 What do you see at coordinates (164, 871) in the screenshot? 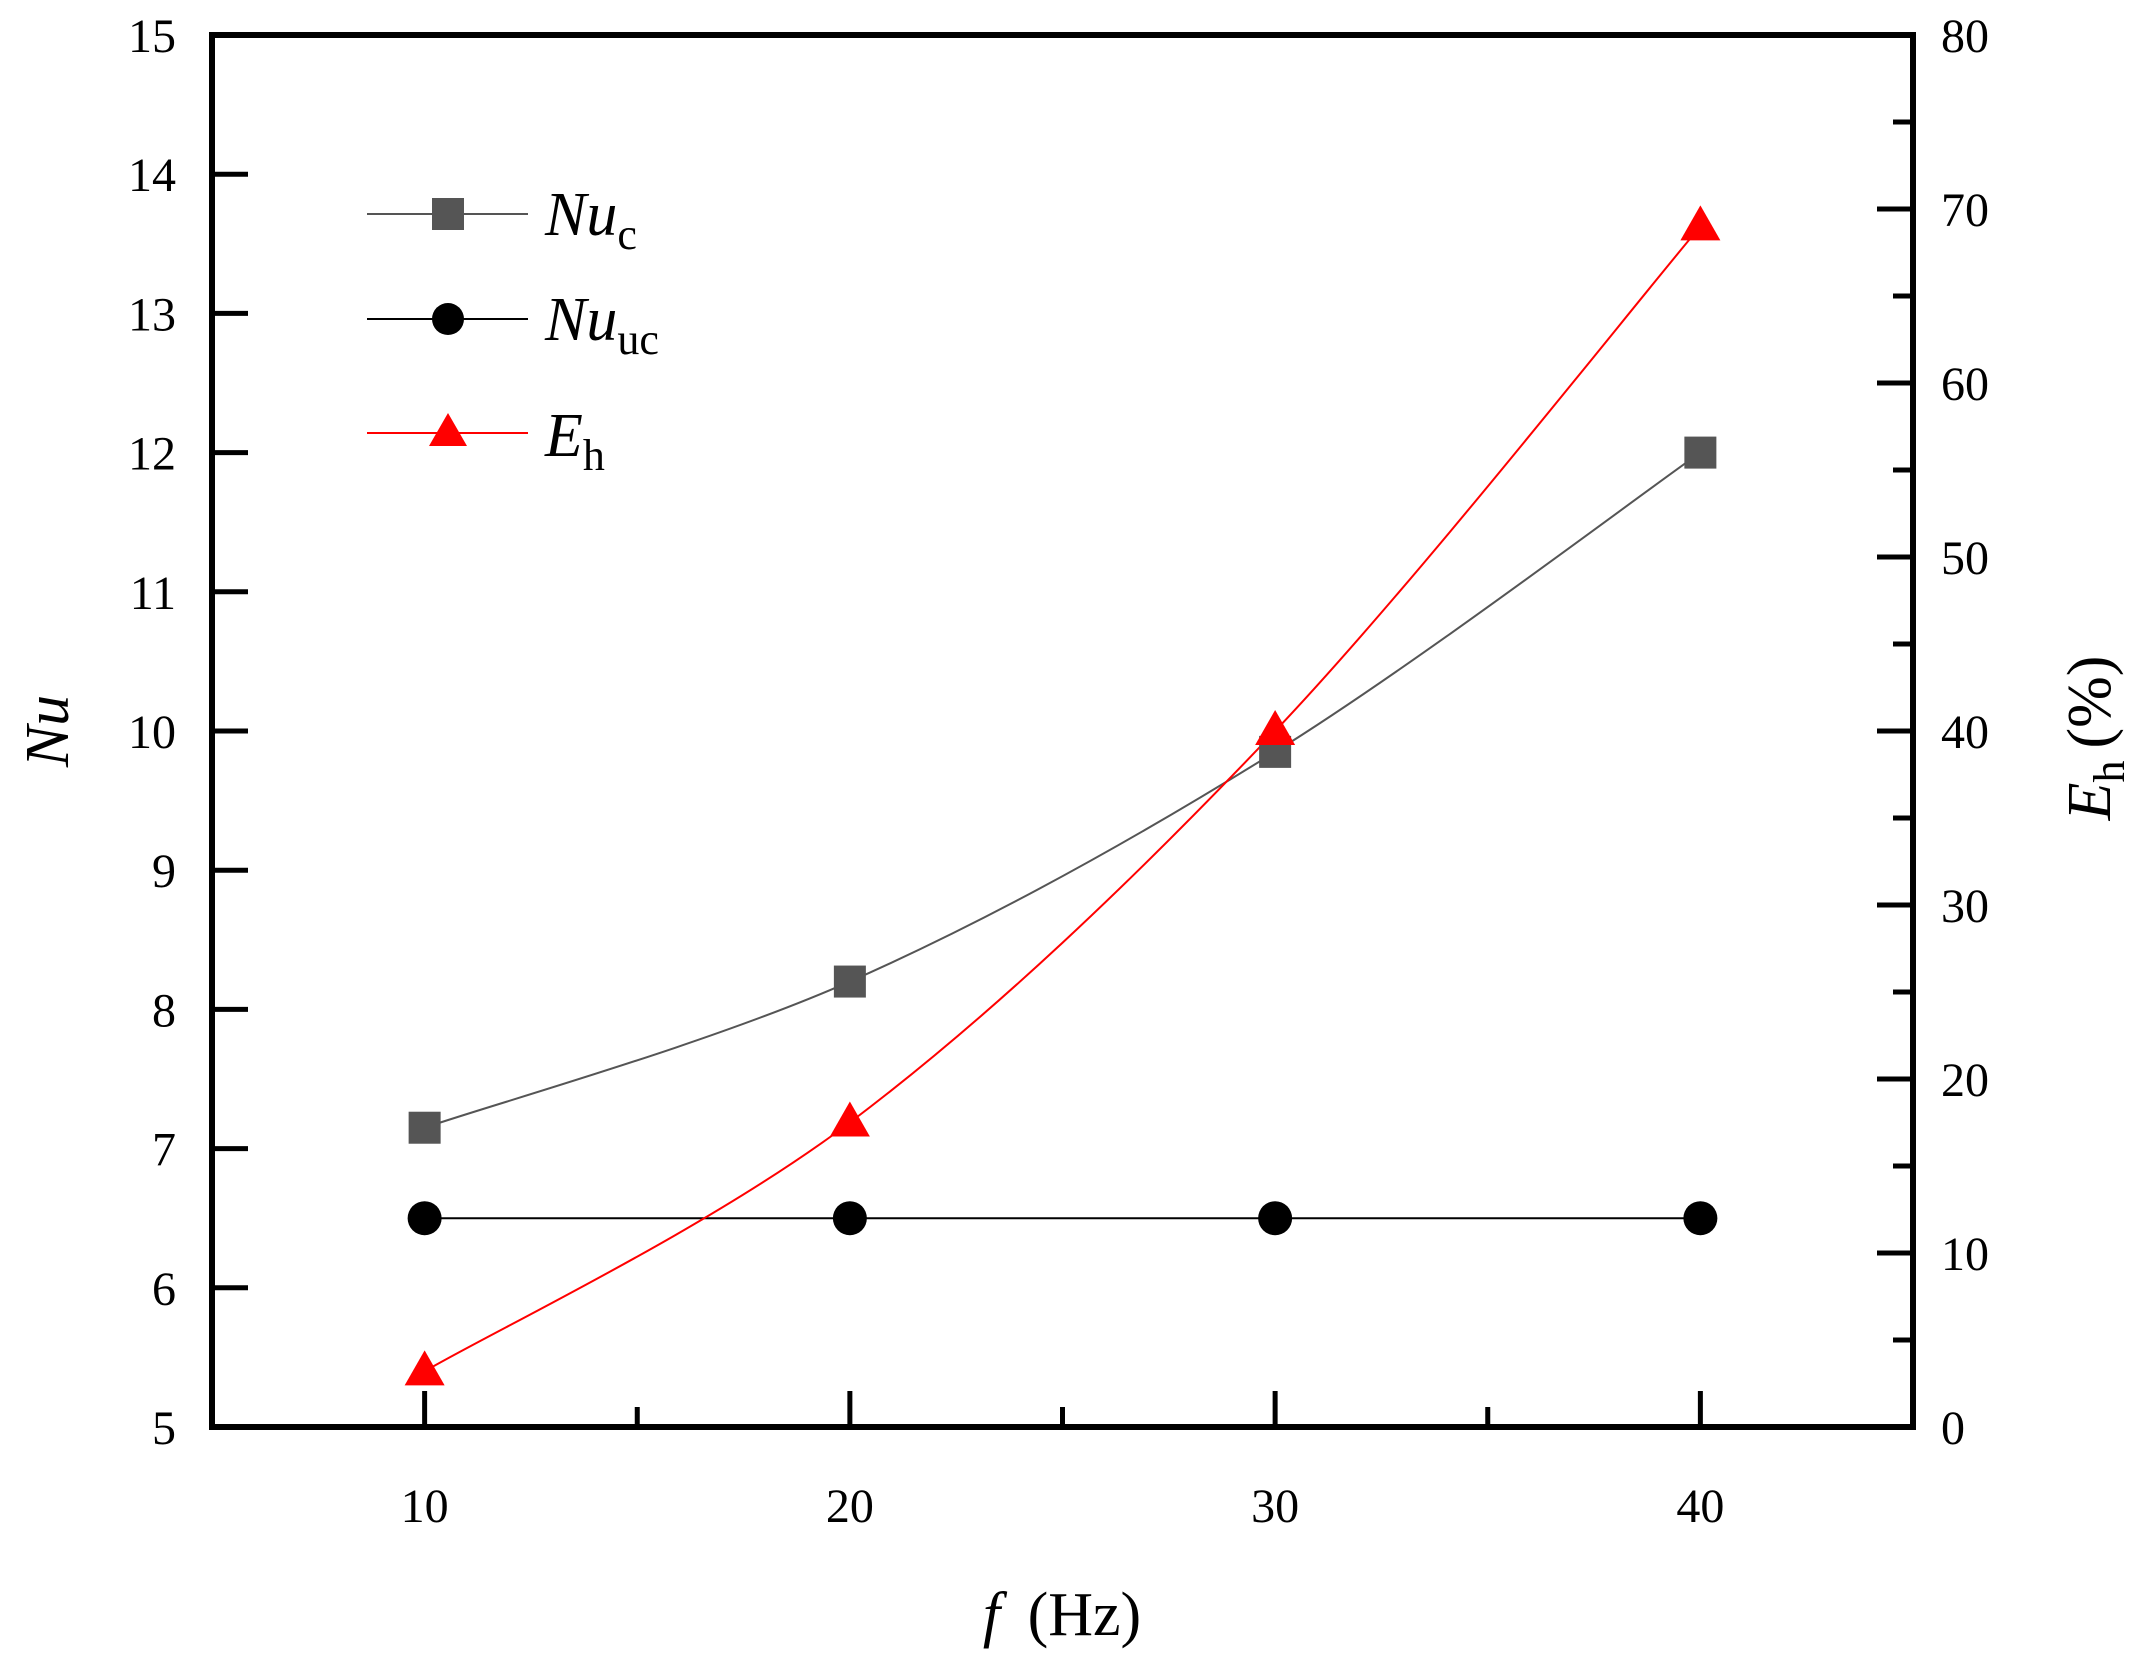
I see `left-y-tick-label: 9` at bounding box center [164, 871].